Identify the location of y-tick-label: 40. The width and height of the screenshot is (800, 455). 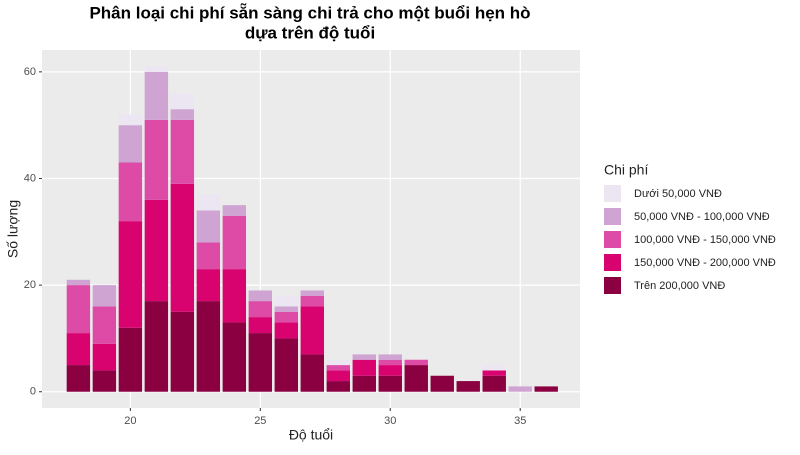
(30, 178).